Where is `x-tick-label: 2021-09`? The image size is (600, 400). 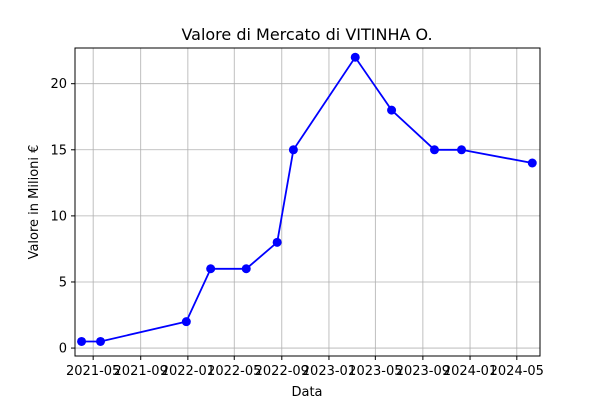
x-tick-label: 2021-09 is located at coordinates (141, 371).